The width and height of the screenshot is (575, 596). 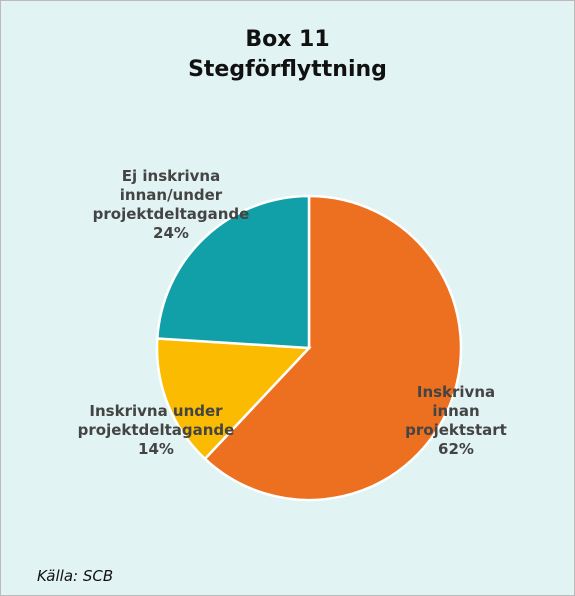 I want to click on chart-subtitle: Stegförflyttning, so click(x=287, y=69).